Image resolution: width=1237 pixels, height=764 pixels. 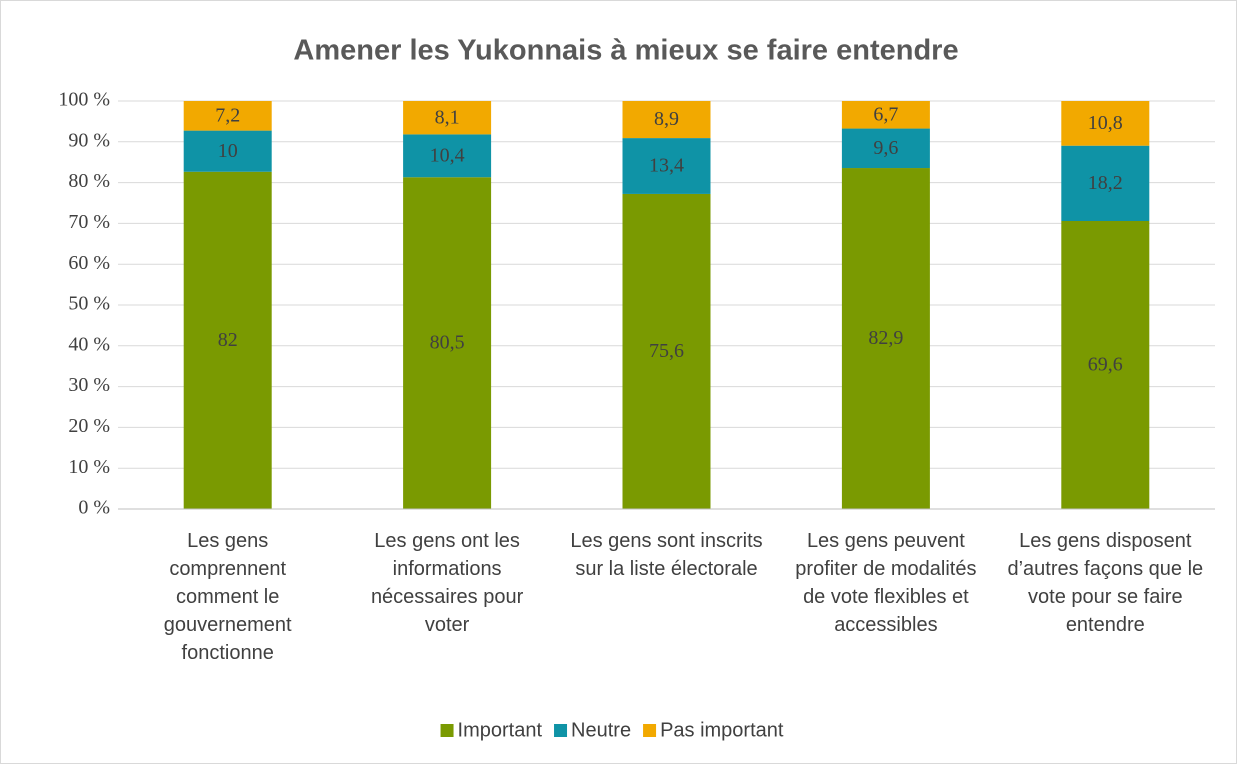 What do you see at coordinates (89, 263) in the screenshot?
I see `y-tick-label: 60 %` at bounding box center [89, 263].